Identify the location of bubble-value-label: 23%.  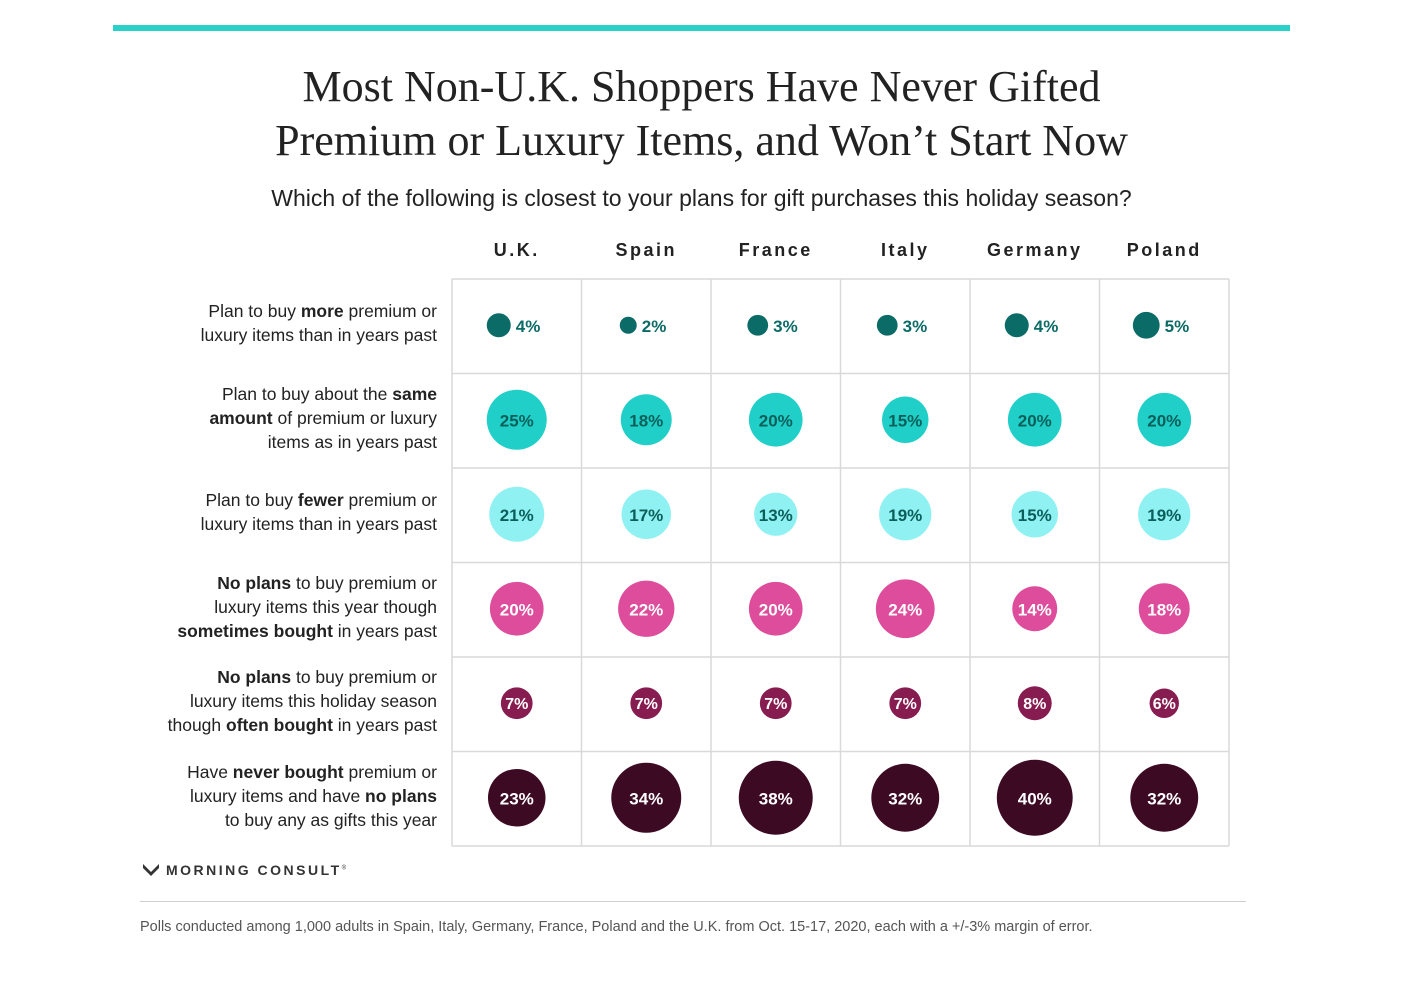
(517, 798).